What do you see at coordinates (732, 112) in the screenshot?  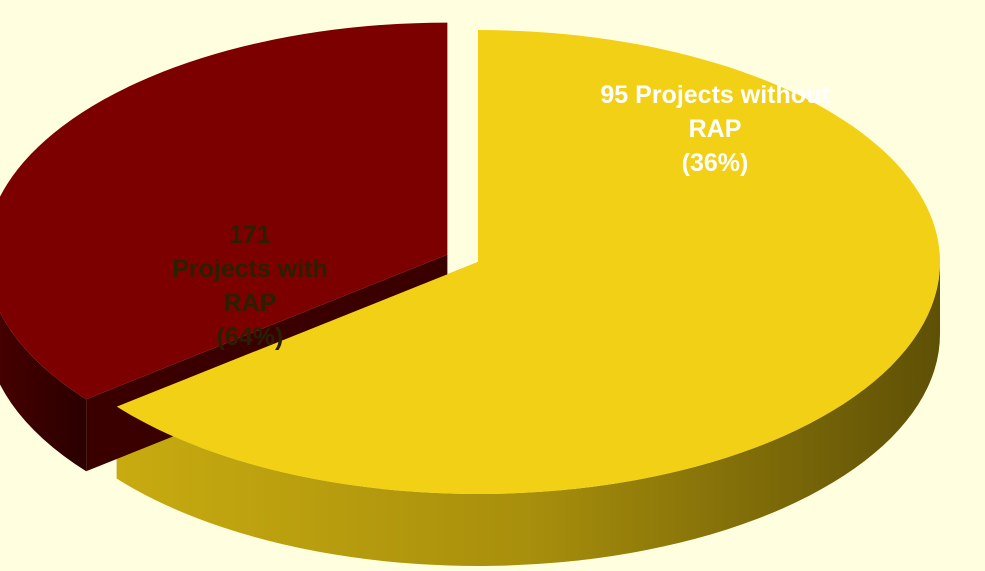 I see `category-label: Projects without RAP` at bounding box center [732, 112].